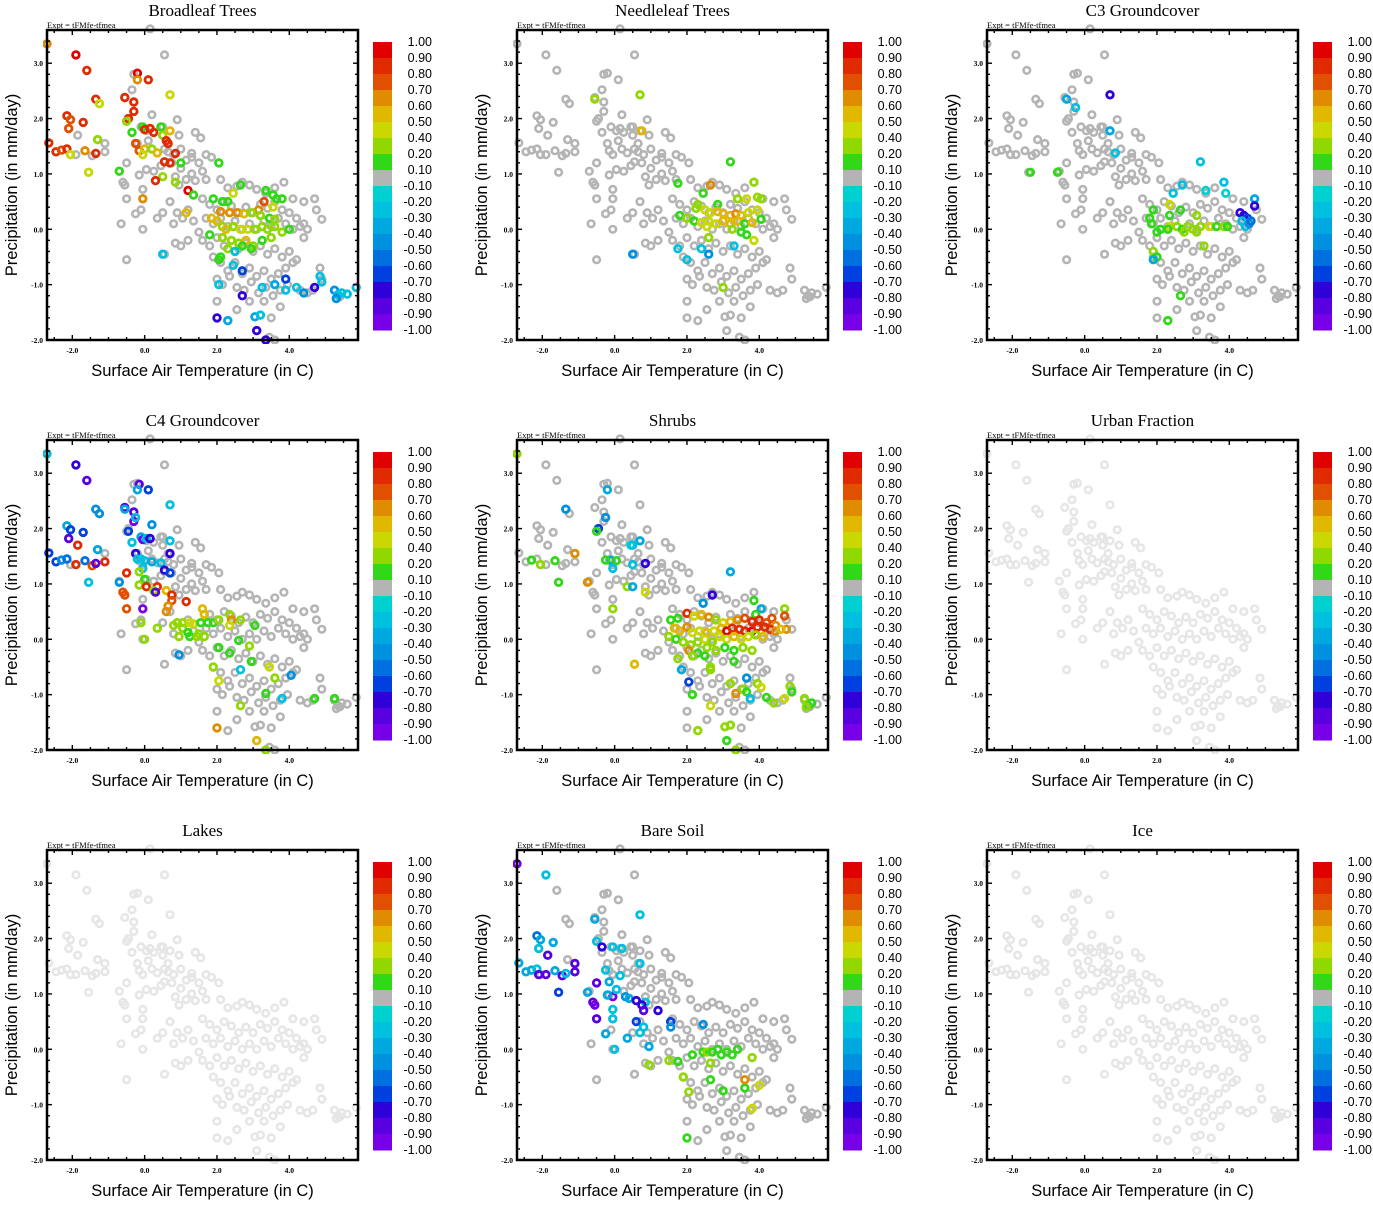 The image size is (1373, 1220). Describe the element at coordinates (418, 692) in the screenshot. I see `colorbar-label: -0.70` at that location.